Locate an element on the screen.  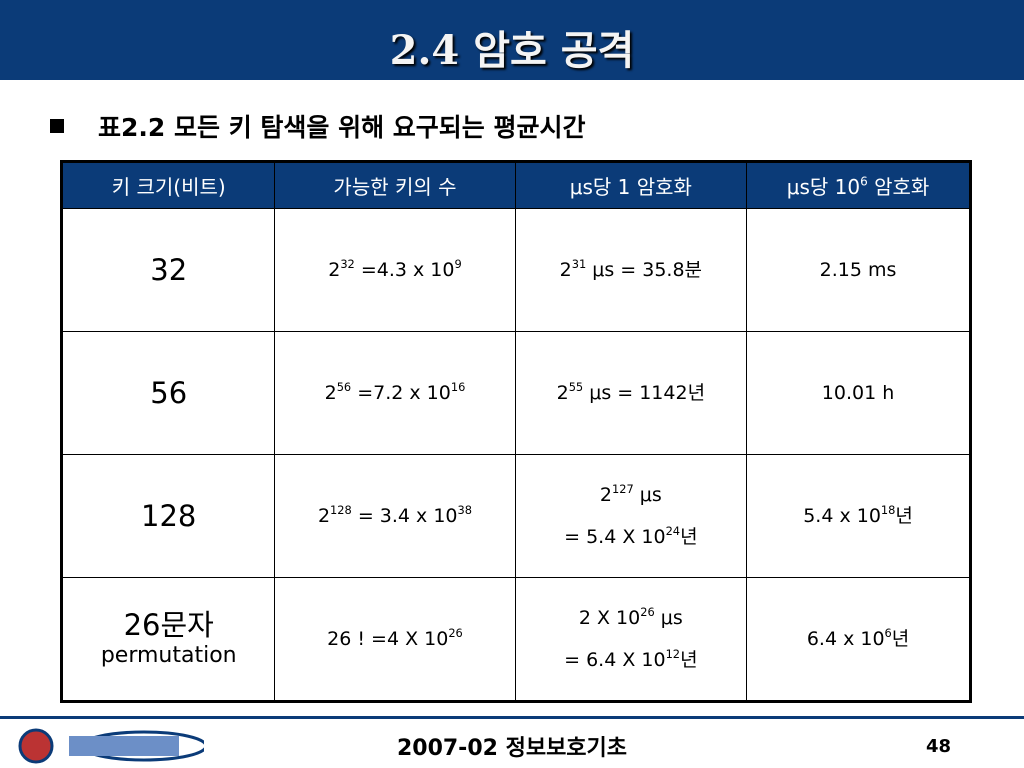
cell-text: 56 is located at coordinates (169, 393).